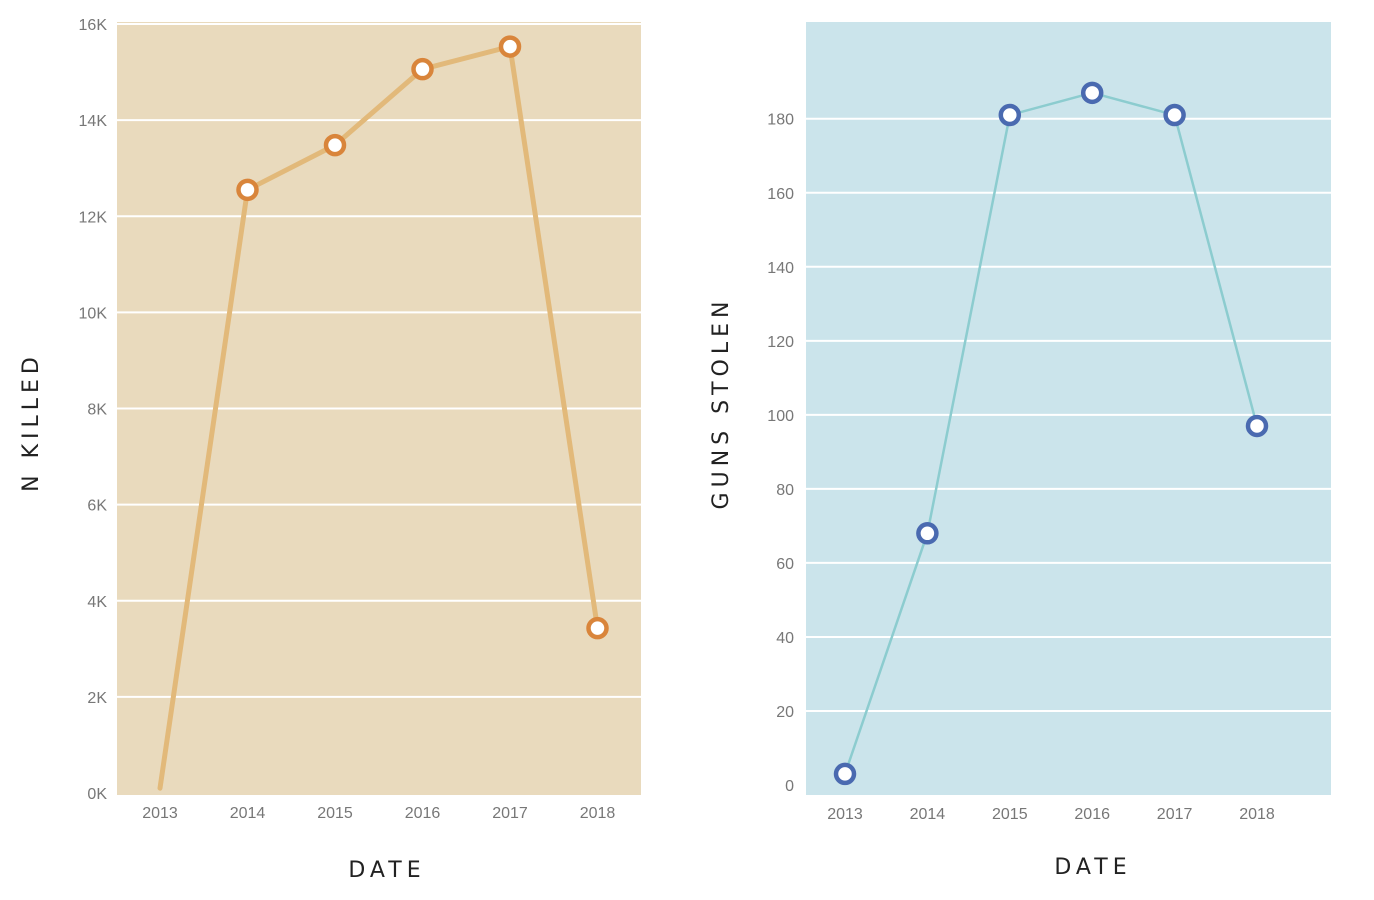 This screenshot has width=1374, height=900. Describe the element at coordinates (386, 870) in the screenshot. I see `left-x-axis-title: DATE` at that location.